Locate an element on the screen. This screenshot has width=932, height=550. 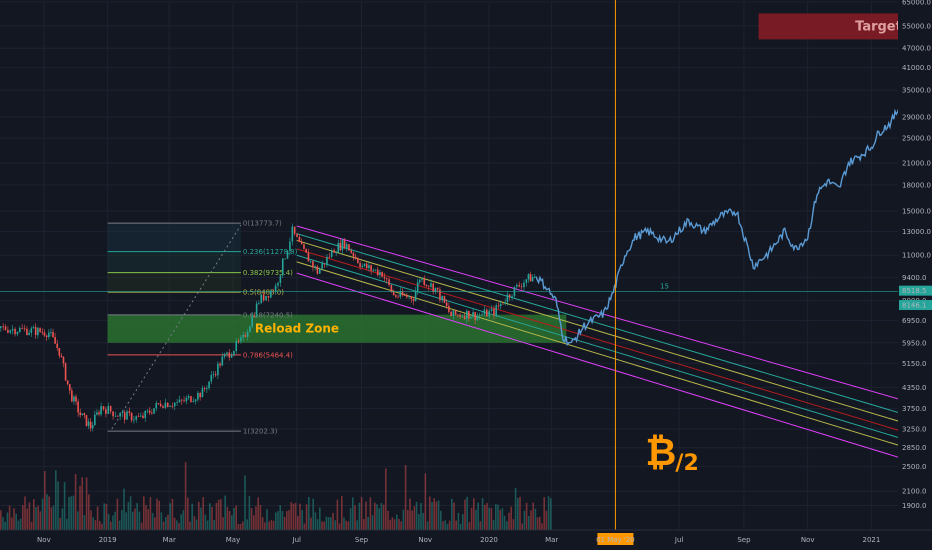
y-tick-label: 65000.0 is located at coordinates (916, 3).